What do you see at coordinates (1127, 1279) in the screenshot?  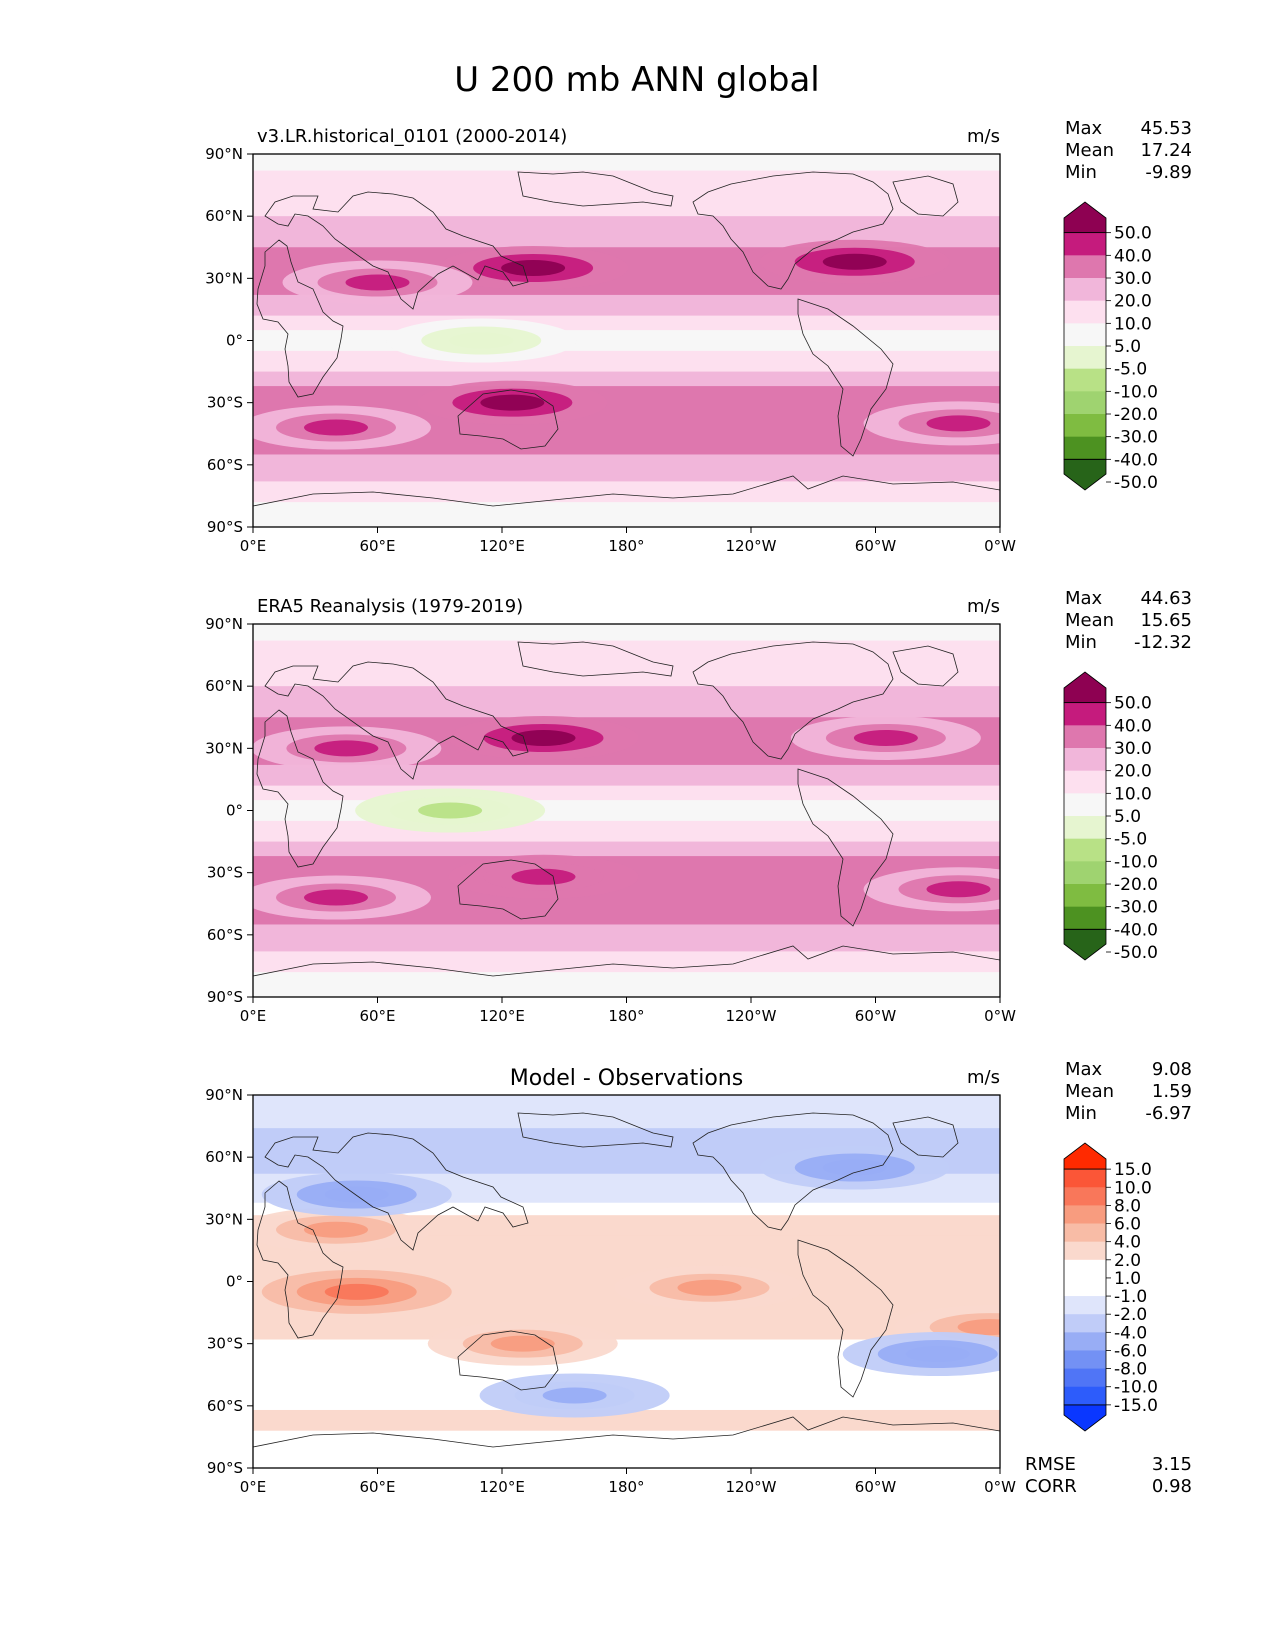 I see `colorbar-label: 1.0` at bounding box center [1127, 1279].